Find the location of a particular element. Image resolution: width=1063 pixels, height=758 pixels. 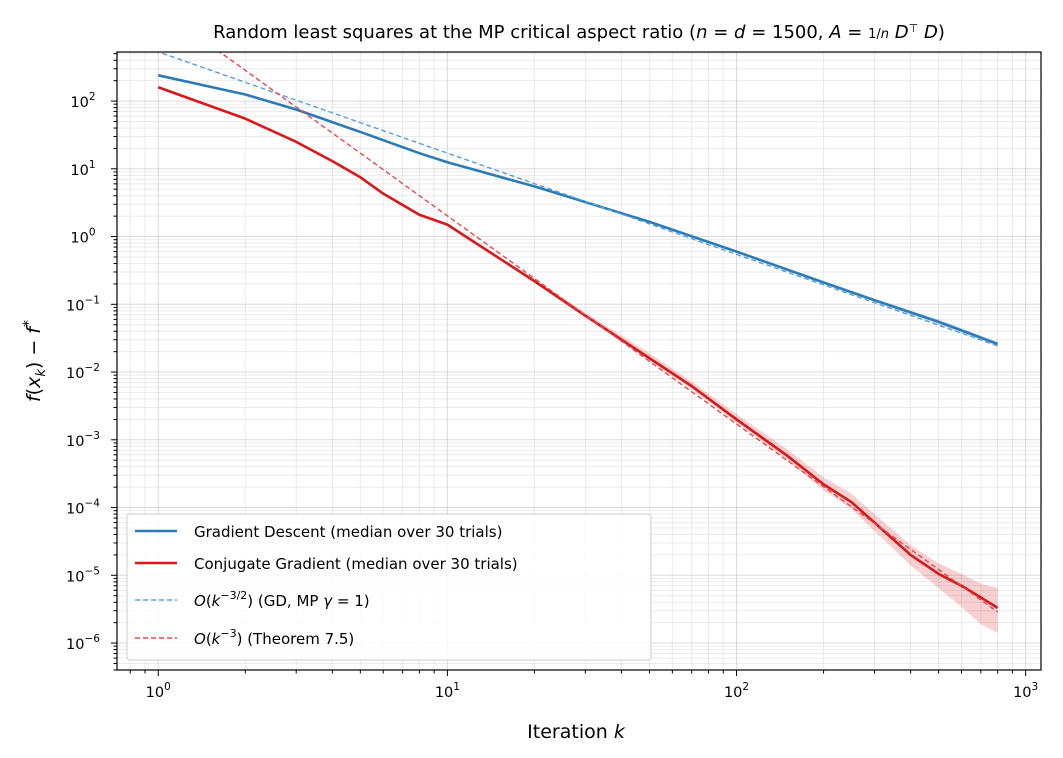

legend-item-cg-rate: O(k−3) (Theorem 7.5) is located at coordinates (244, 637).